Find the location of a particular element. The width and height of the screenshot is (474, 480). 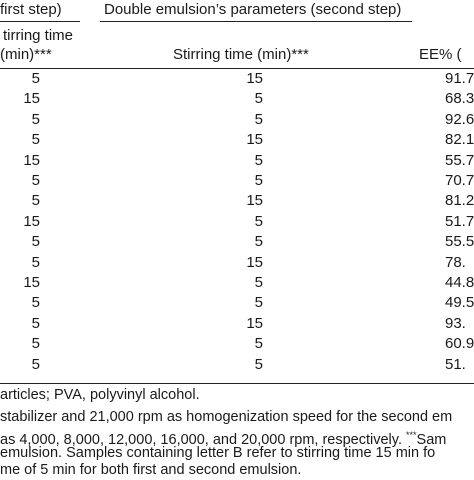

ee-percent-cell: 60.9 is located at coordinates (459, 344).